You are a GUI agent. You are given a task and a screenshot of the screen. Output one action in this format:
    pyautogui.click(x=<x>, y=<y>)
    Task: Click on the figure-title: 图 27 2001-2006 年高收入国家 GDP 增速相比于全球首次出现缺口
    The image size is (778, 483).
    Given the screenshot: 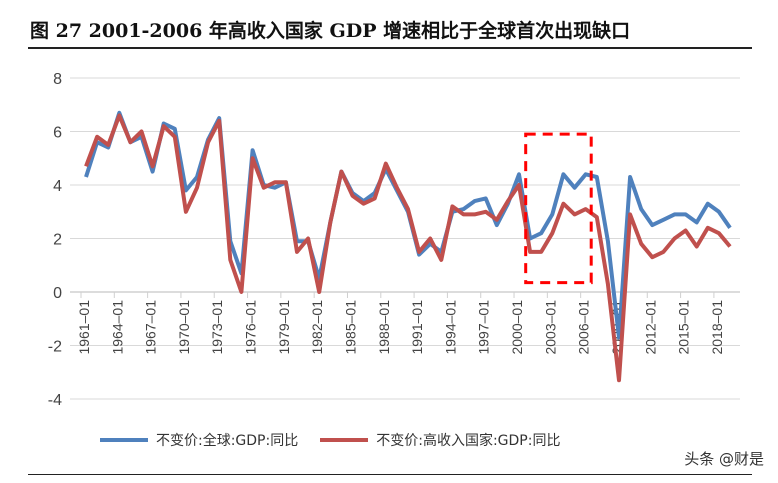 What is the action you would take?
    pyautogui.click(x=330, y=31)
    